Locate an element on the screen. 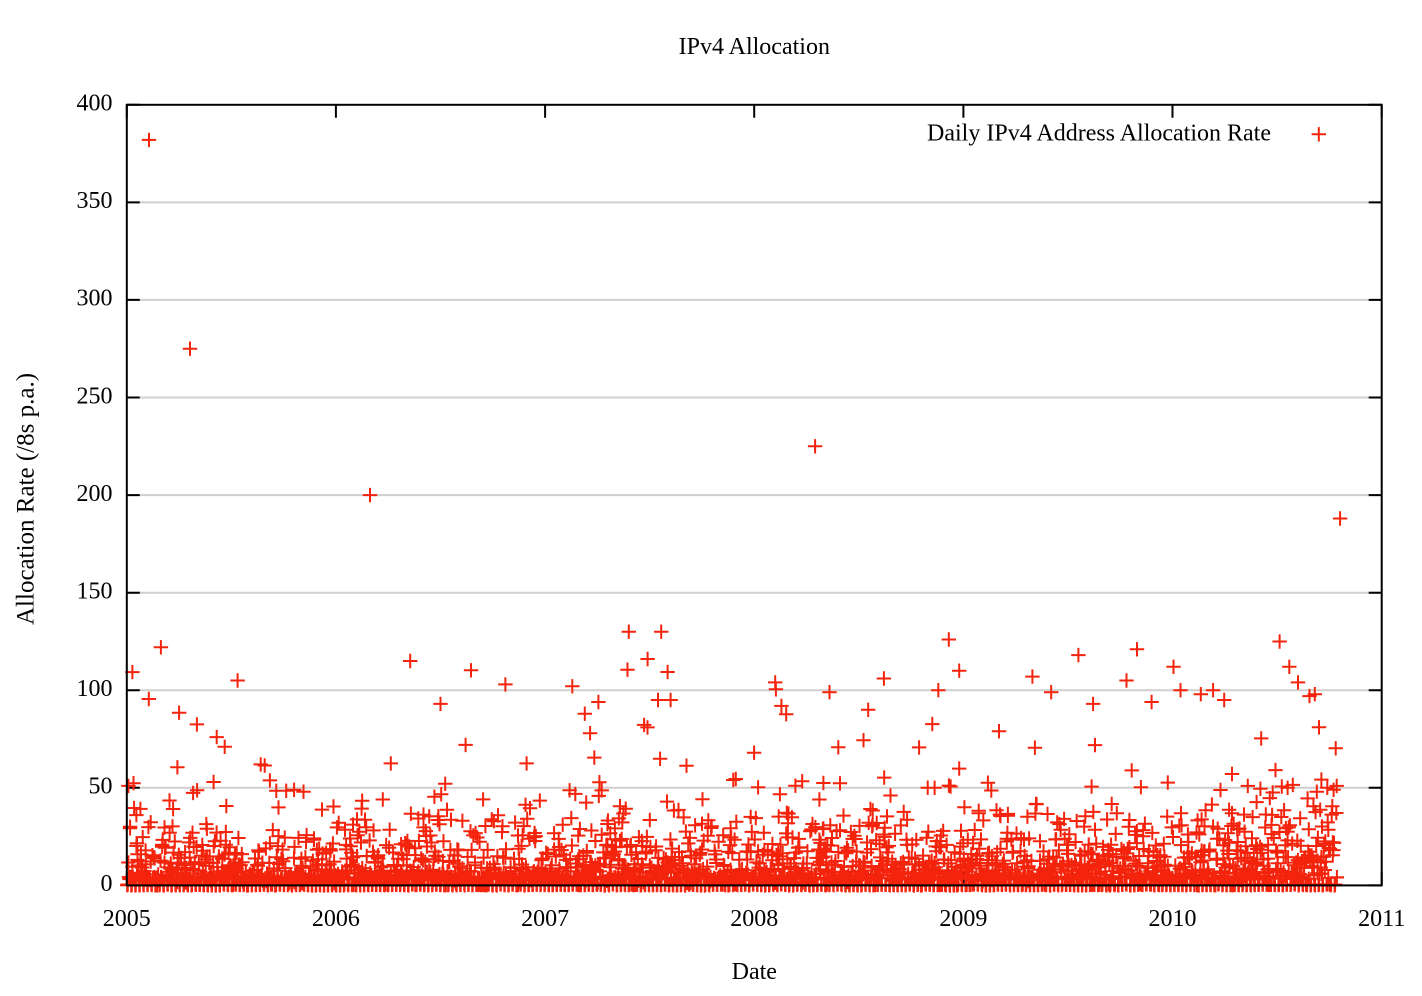  svg-text: 2007 is located at coordinates (545, 919).